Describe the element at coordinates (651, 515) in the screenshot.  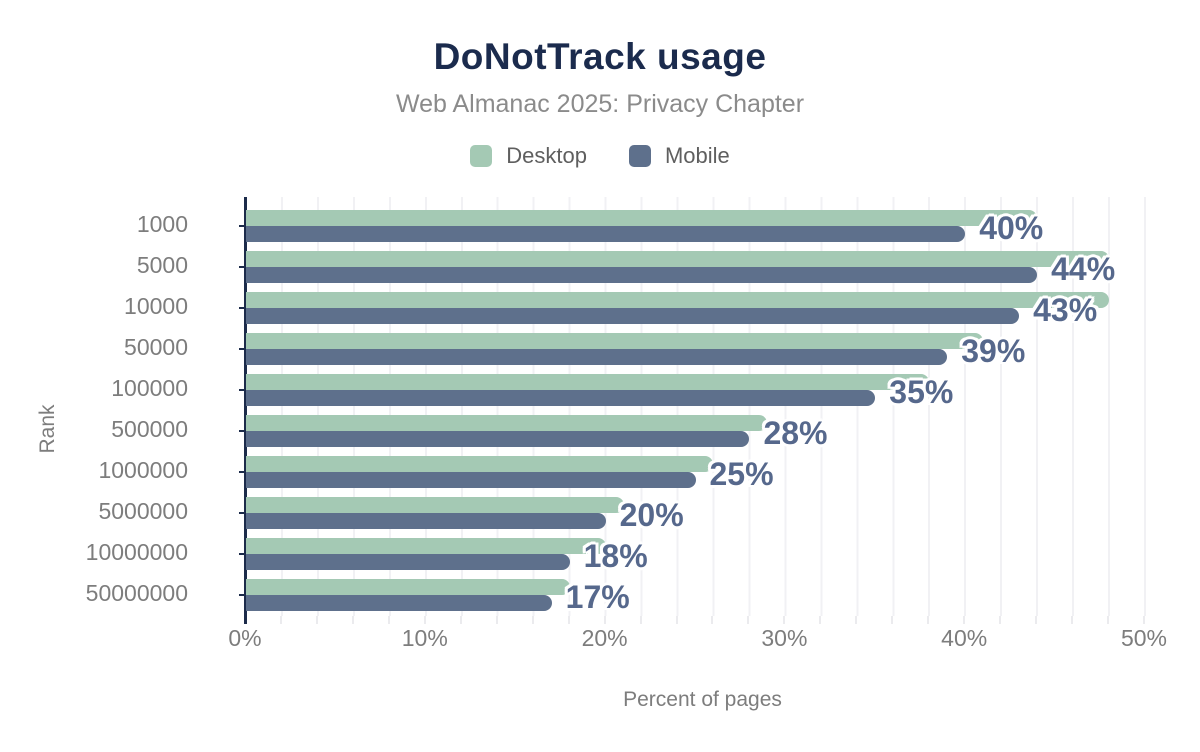
I see `value-label: 20%` at that location.